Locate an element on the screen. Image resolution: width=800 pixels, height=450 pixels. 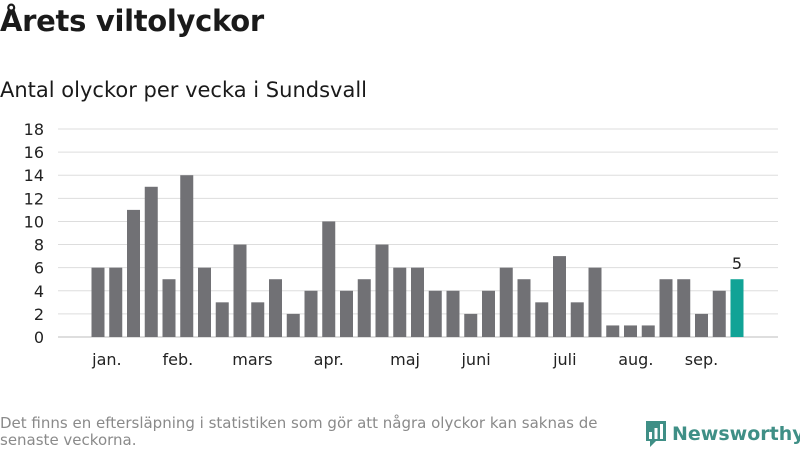
y-tick-label: 18 is located at coordinates (34, 129).